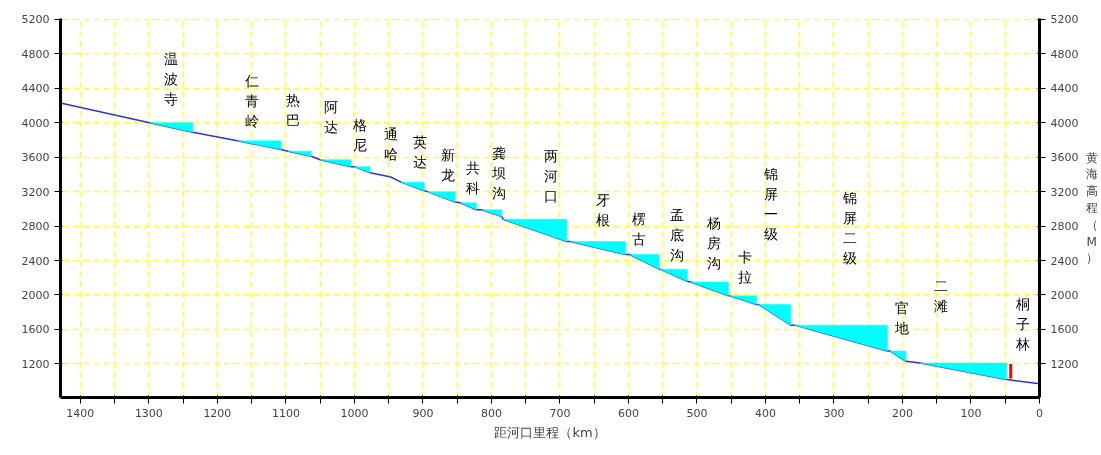  I want to click on x-tick-label: 900, so click(423, 413).